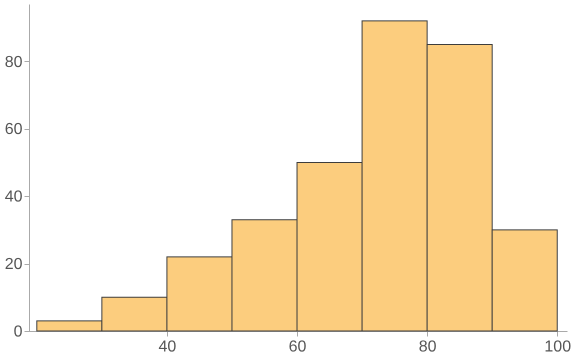 The image size is (574, 358). What do you see at coordinates (13, 265) in the screenshot?
I see `y-tick-label: 20` at bounding box center [13, 265].